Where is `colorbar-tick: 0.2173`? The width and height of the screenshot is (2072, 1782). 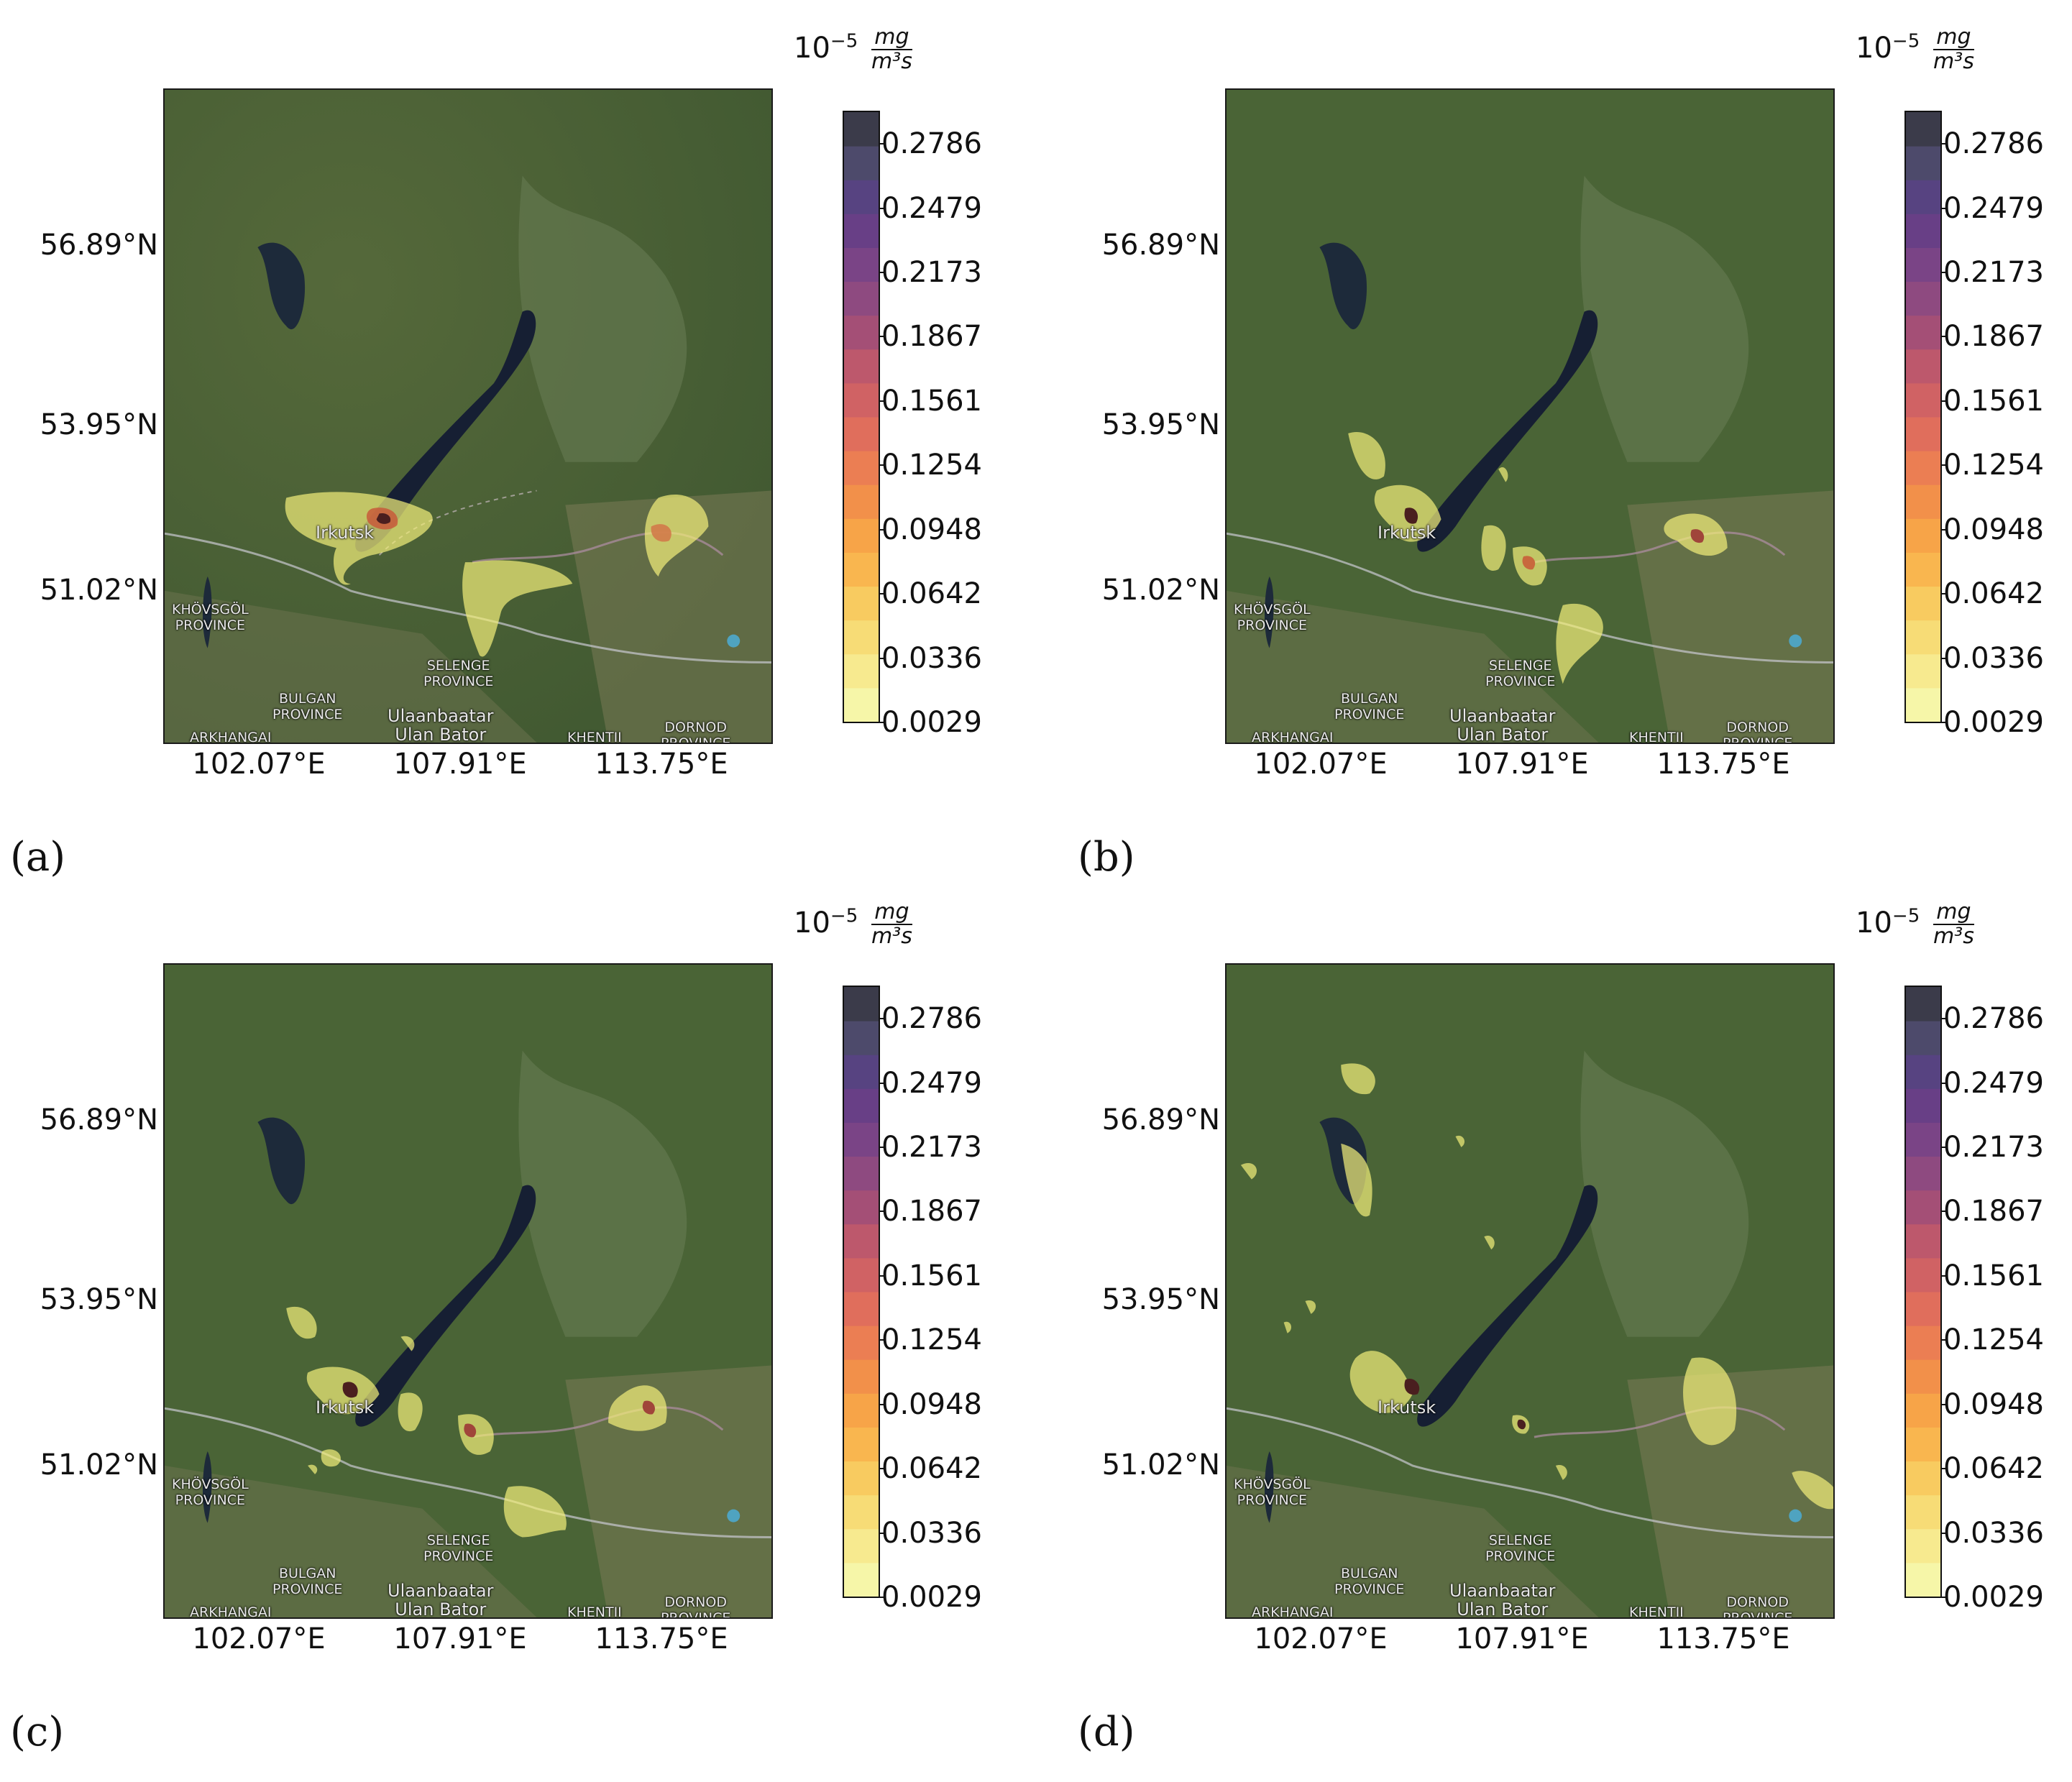
colorbar-tick: 0.2173 is located at coordinates (1992, 1147).